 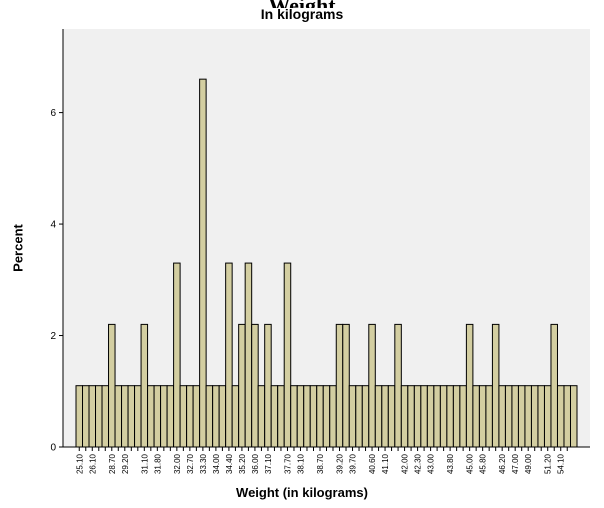 I want to click on y-tick-label: 0, so click(x=53, y=448).